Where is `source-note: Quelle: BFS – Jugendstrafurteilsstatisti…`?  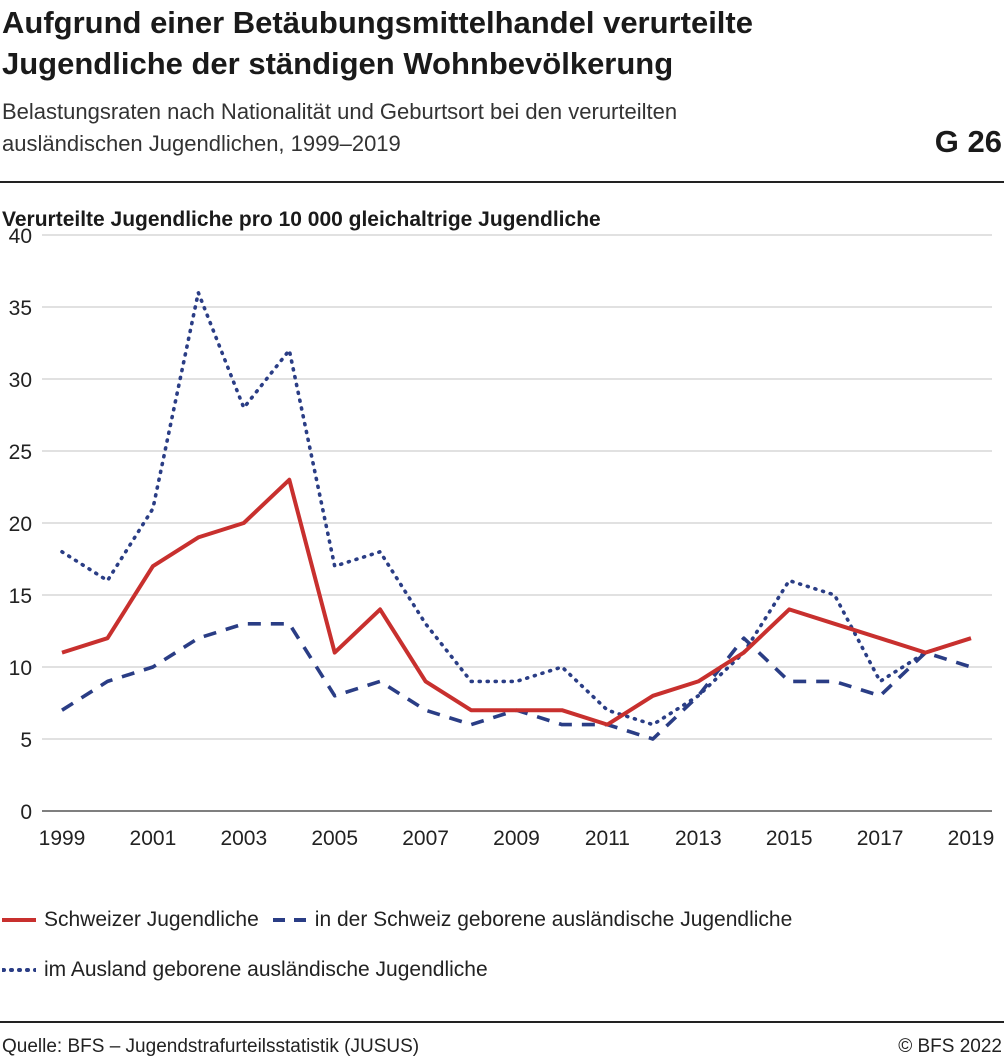
source-note: Quelle: BFS – Jugendstrafurteilsstatisti… is located at coordinates (211, 1046).